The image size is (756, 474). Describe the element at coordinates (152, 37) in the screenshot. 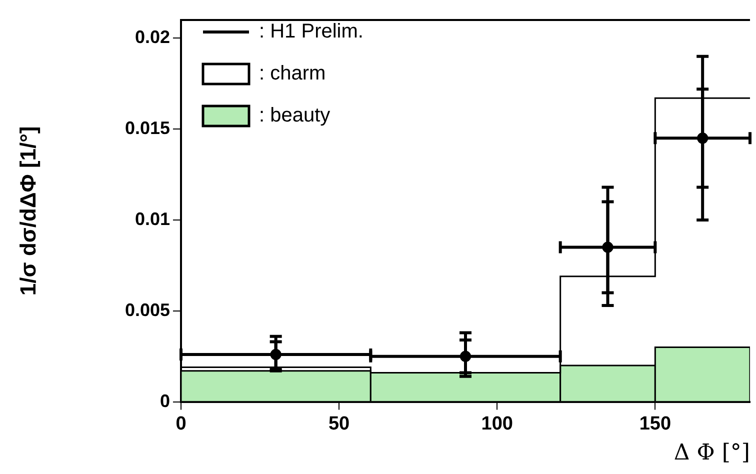

I see `y-tick-label: 0.02` at that location.